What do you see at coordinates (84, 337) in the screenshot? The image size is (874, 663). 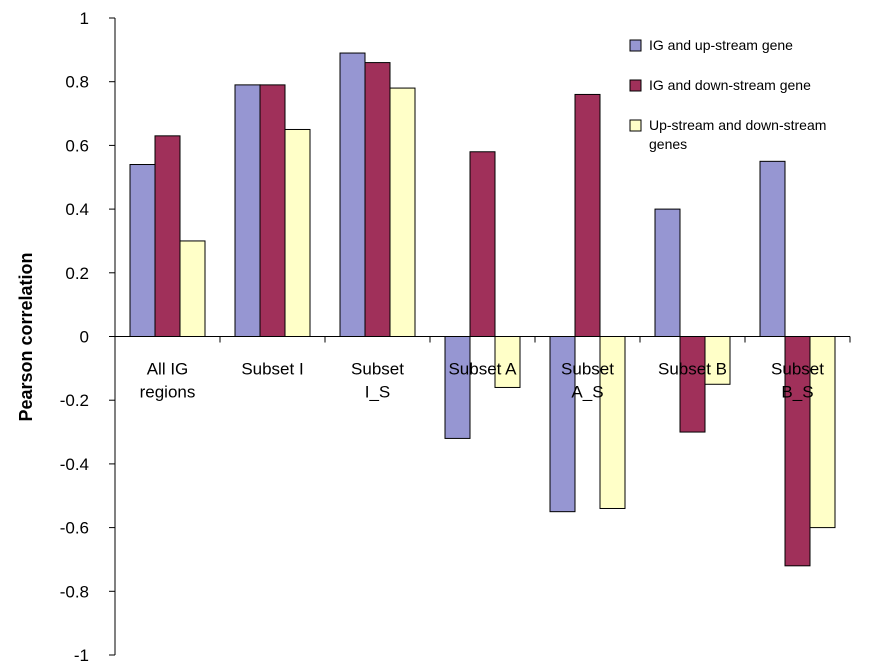 I see `y-tick-label: 0` at bounding box center [84, 337].